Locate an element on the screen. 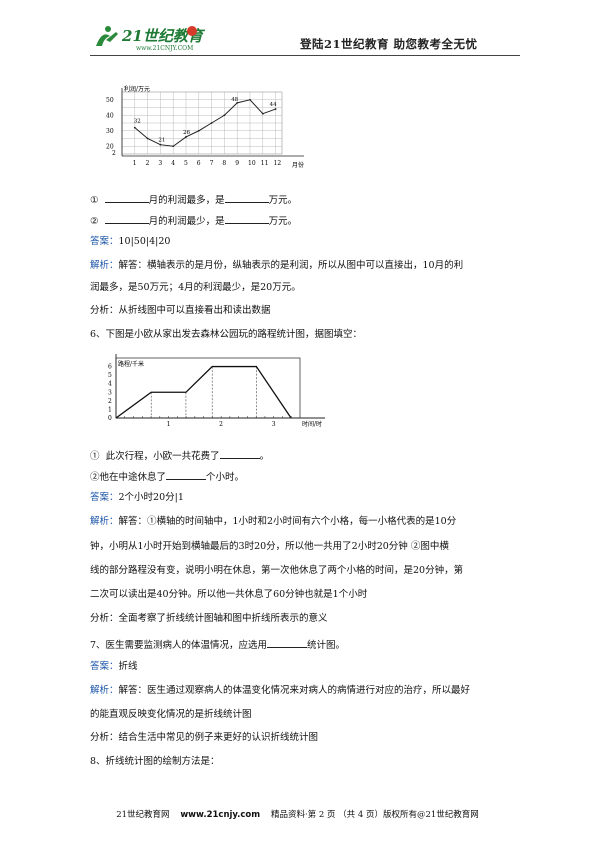  profit-series-line is located at coordinates (205, 123).